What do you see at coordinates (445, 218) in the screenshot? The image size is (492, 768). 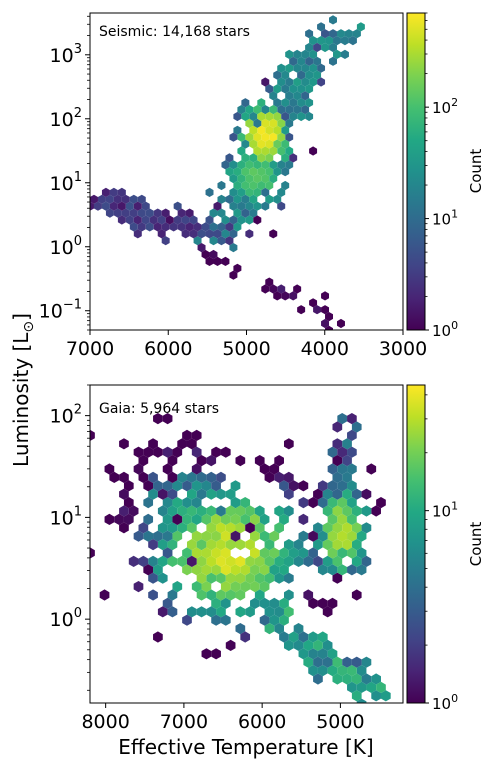 I see `colorbar-tick-label: 10¹` at bounding box center [445, 218].